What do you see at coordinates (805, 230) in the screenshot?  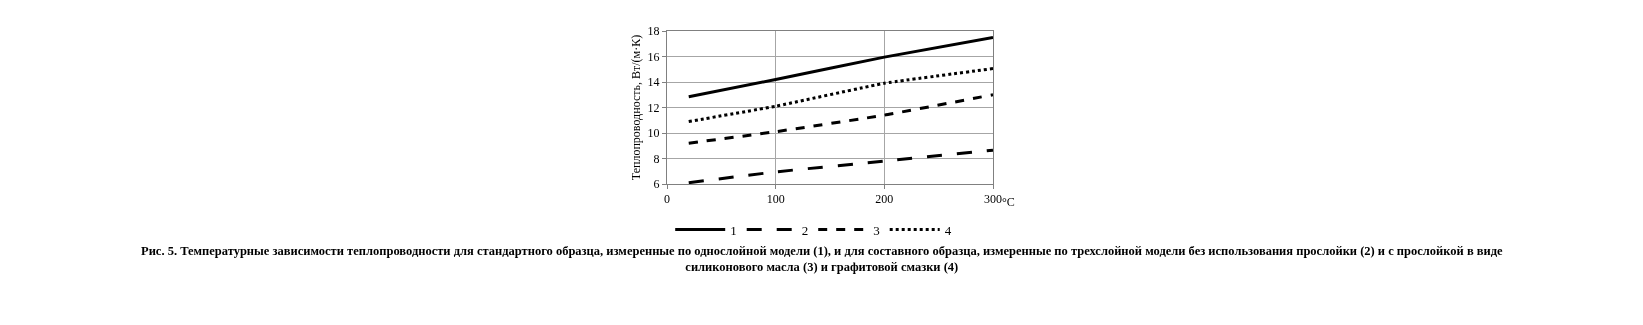 I see `legend-label: 2` at bounding box center [805, 230].